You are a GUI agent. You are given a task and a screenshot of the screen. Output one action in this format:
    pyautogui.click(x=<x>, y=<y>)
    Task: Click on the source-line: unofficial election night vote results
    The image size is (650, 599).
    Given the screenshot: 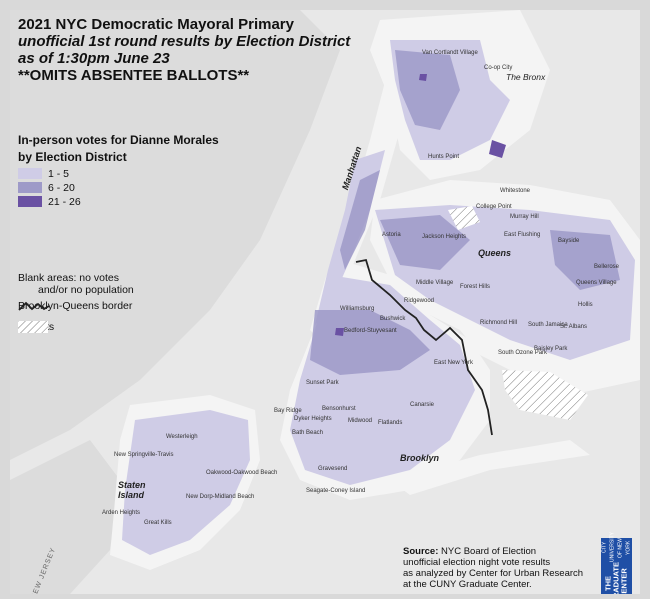 What is the action you would take?
    pyautogui.click(x=477, y=562)
    